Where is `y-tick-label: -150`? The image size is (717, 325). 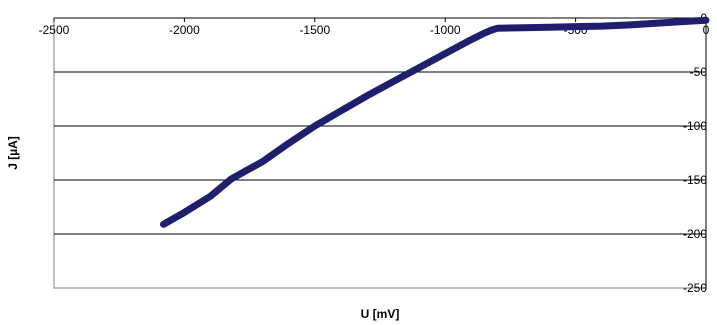
y-tick-label: -150 is located at coordinates (695, 180).